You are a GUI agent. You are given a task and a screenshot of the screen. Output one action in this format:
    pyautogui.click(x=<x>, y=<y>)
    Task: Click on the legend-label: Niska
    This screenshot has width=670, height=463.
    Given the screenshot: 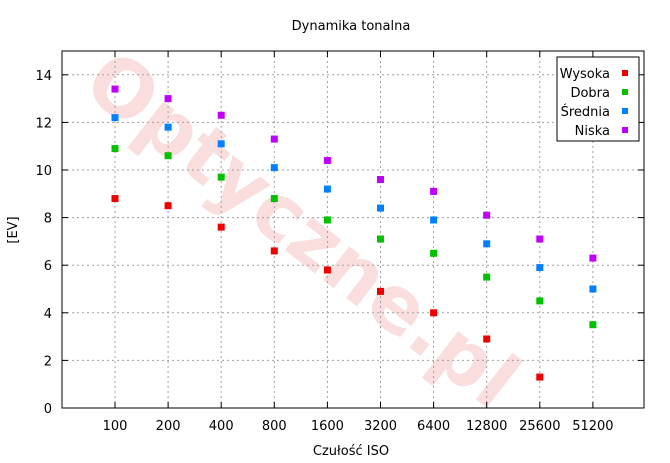 What is the action you would take?
    pyautogui.click(x=592, y=131)
    